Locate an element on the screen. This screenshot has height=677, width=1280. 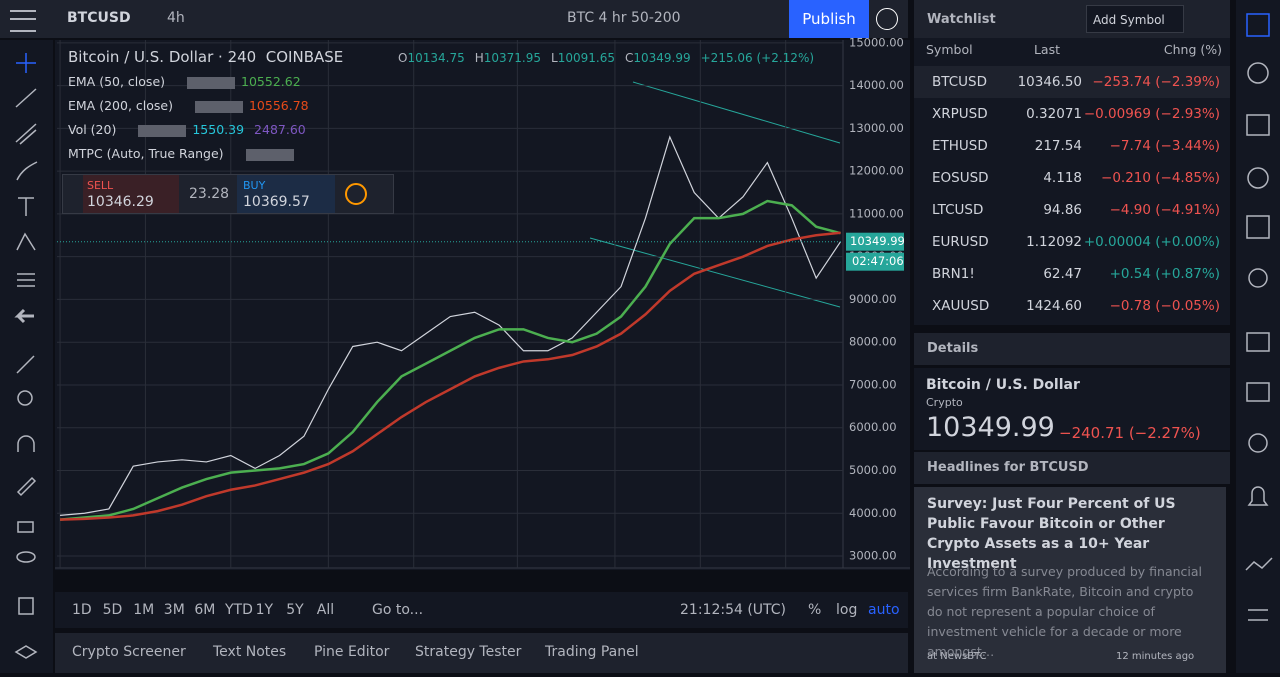
watchlist-row: XRPUSD 0.32071 −0.00969 (−2.93%) is located at coordinates (1072, 114).